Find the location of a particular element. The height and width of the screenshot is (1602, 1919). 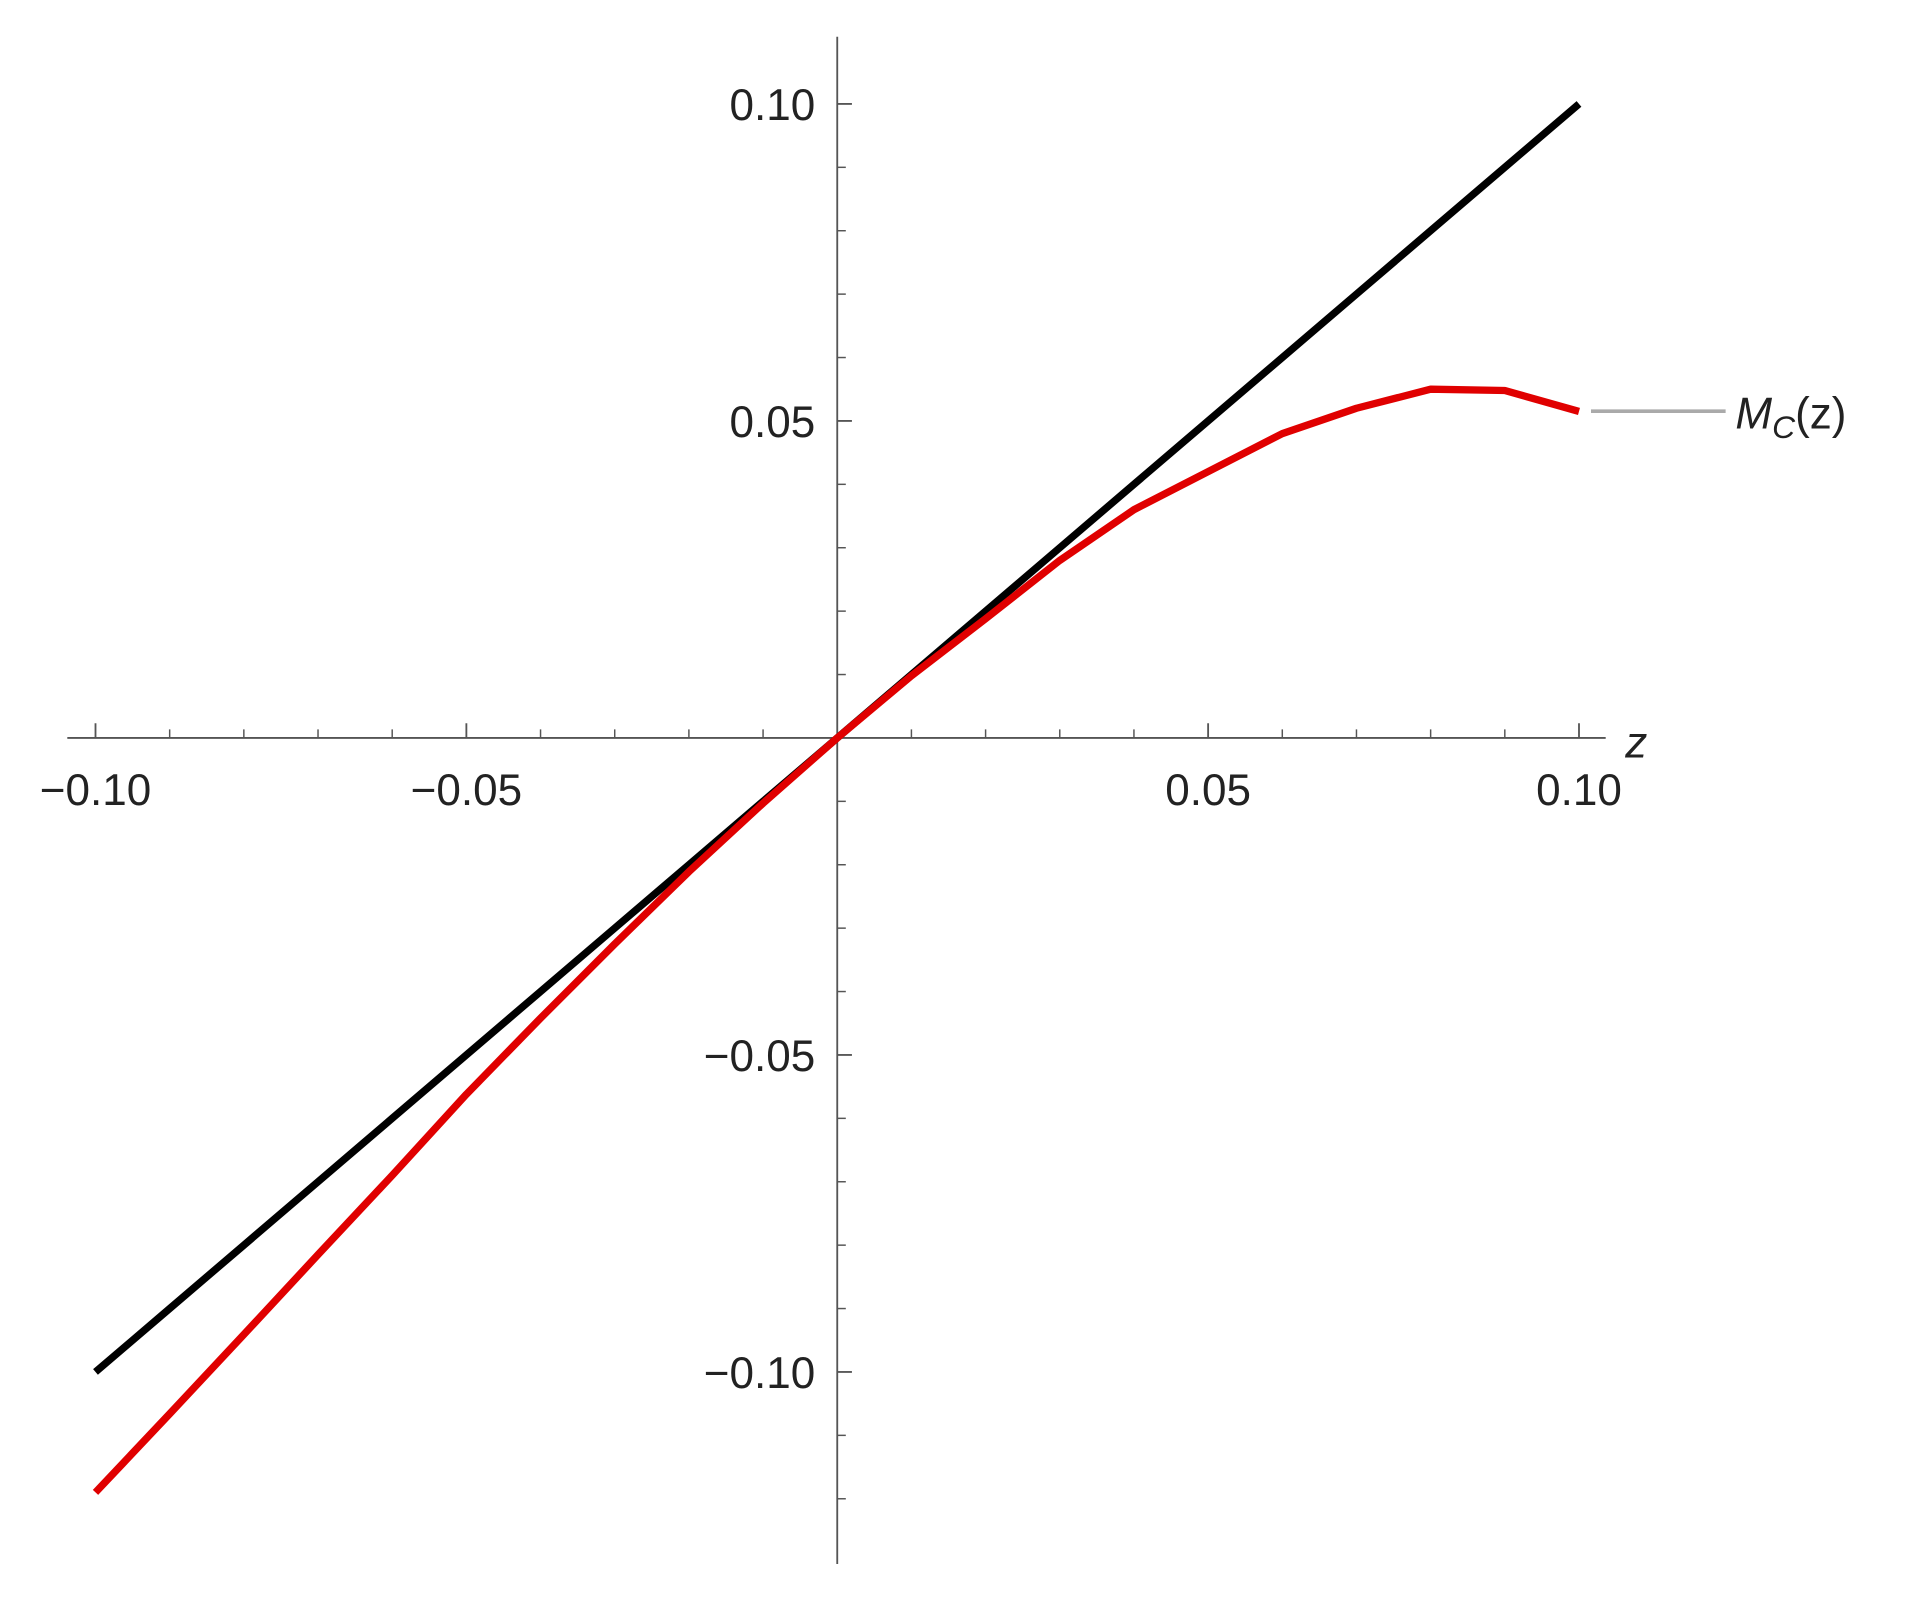

x-tick-label: 0.05 is located at coordinates (1208, 790).